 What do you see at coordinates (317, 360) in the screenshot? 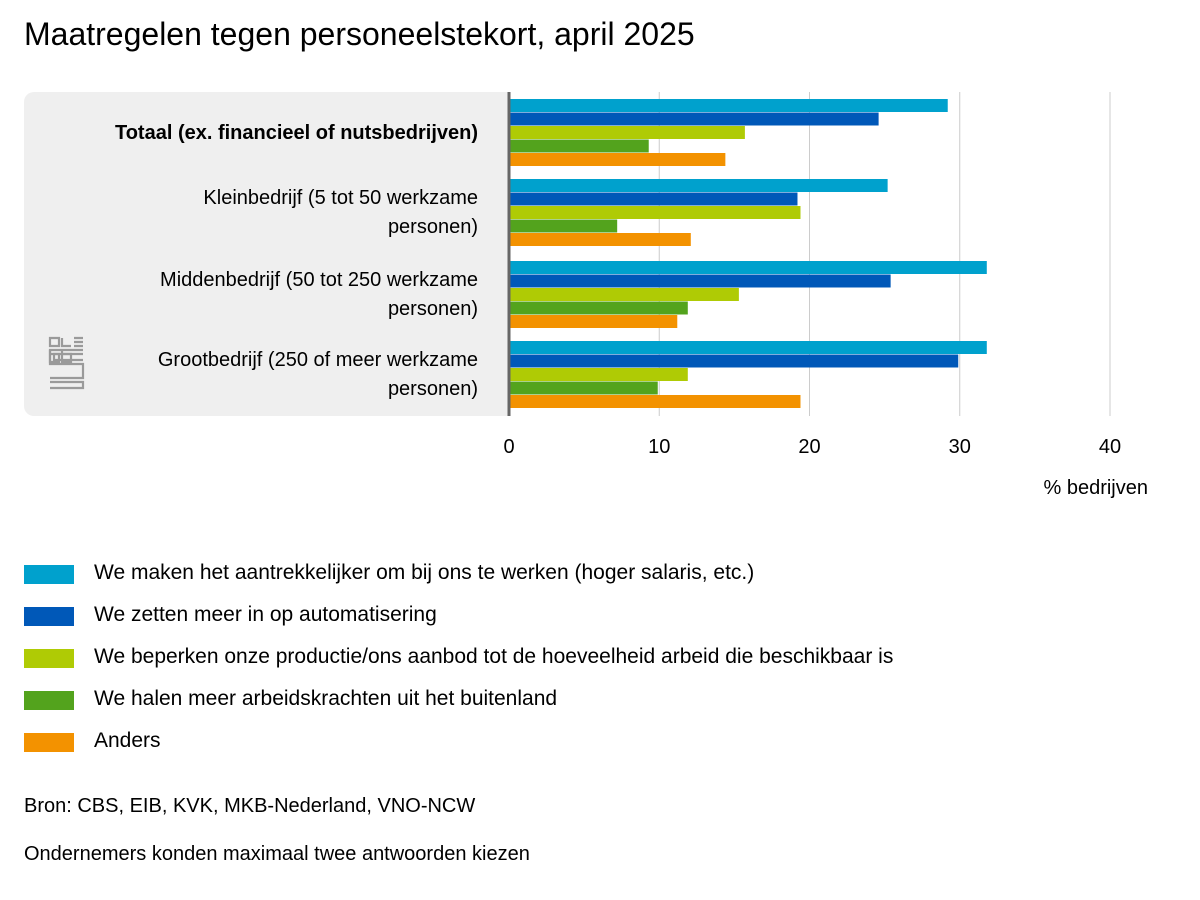
I see `category-label-line: Grootbedrijf (250 of meer werkzame` at bounding box center [317, 360].